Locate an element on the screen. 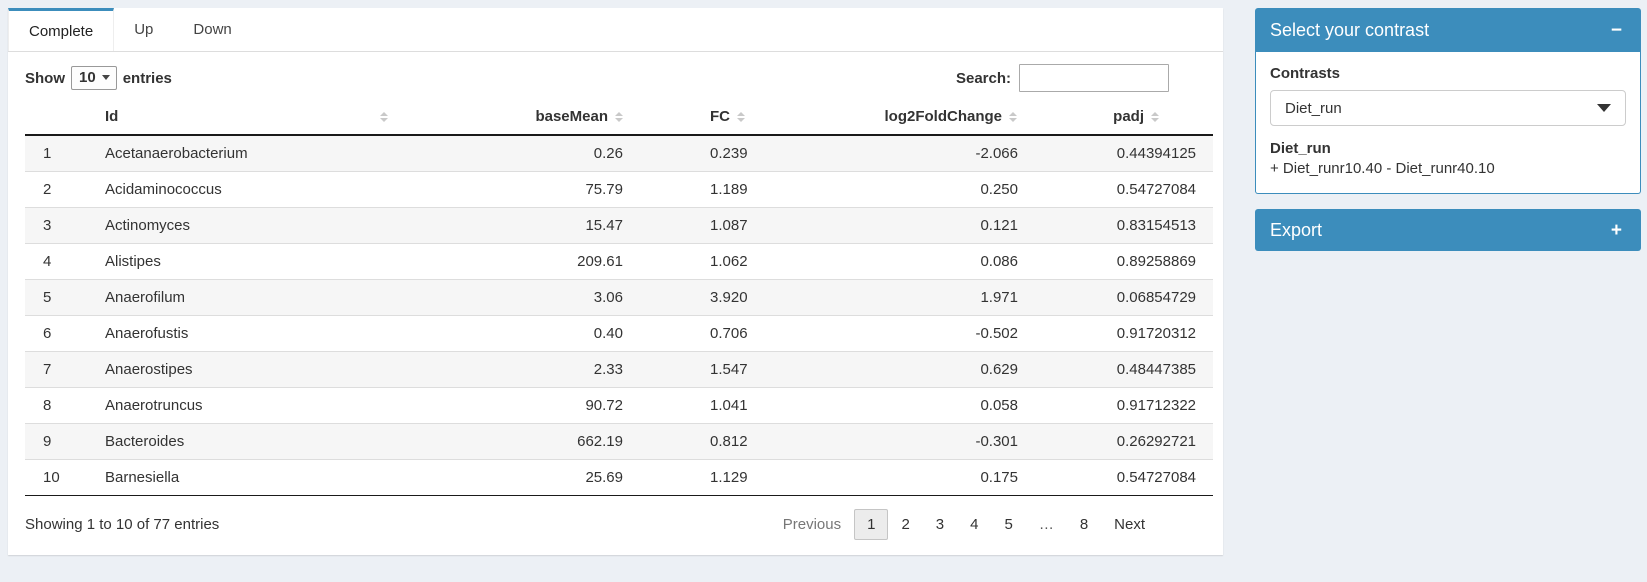 The height and width of the screenshot is (582, 1647). pagination-next: Next is located at coordinates (1129, 524).